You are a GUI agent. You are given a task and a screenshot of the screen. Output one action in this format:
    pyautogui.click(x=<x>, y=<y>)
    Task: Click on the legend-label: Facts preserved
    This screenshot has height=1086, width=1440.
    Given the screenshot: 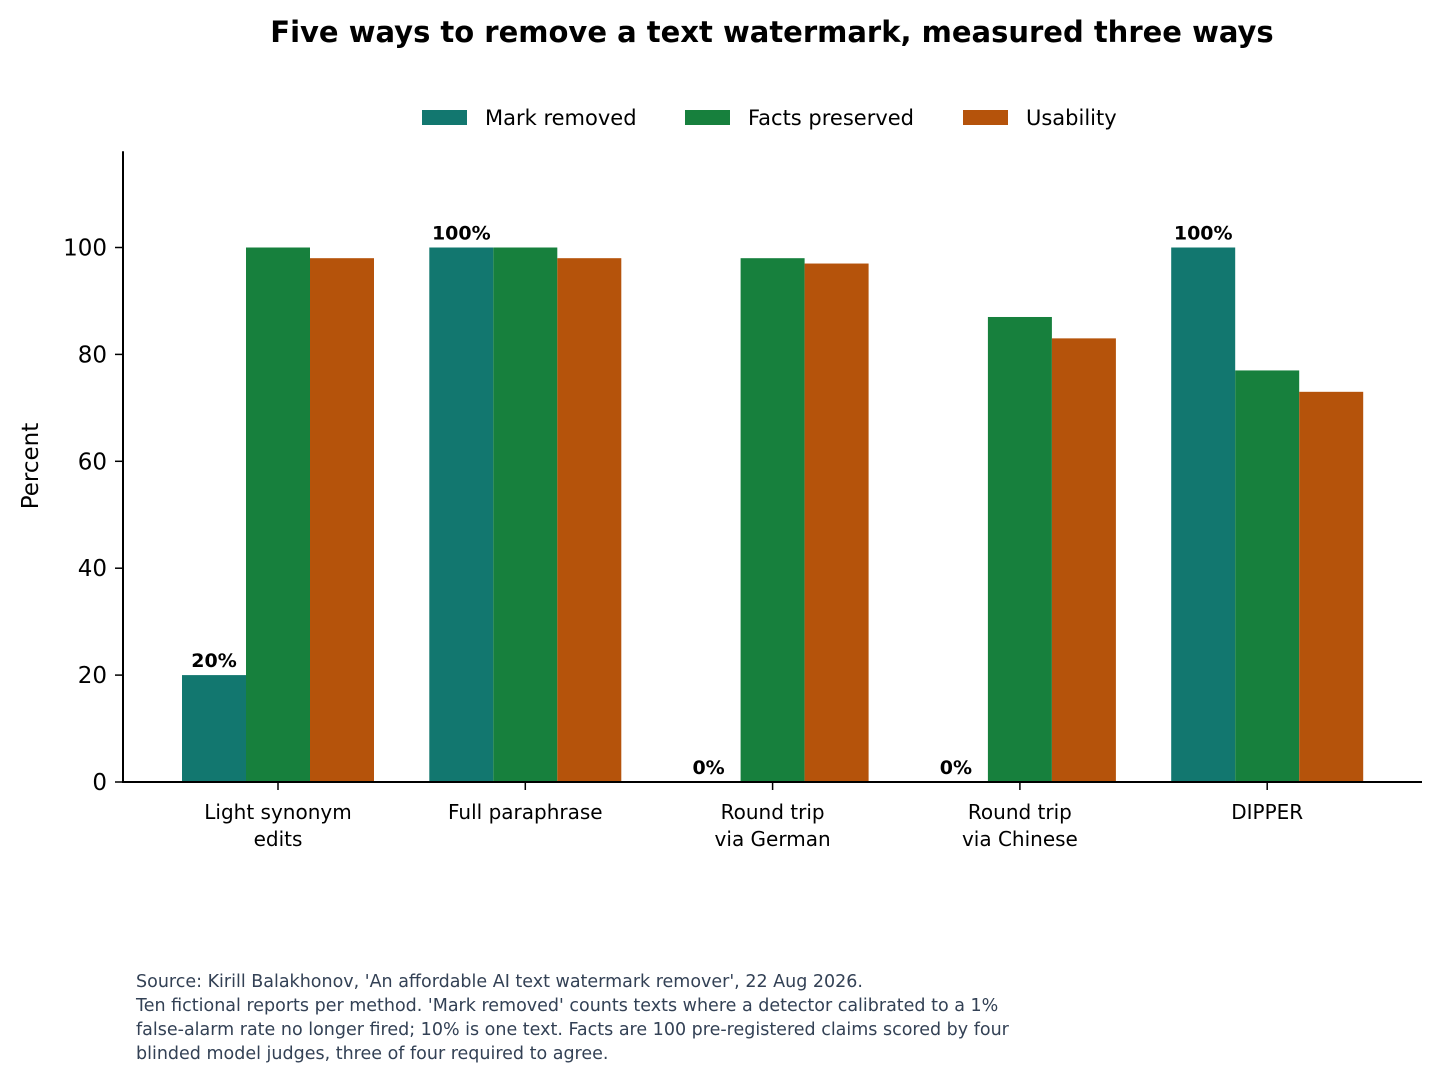 What is the action you would take?
    pyautogui.click(x=831, y=118)
    